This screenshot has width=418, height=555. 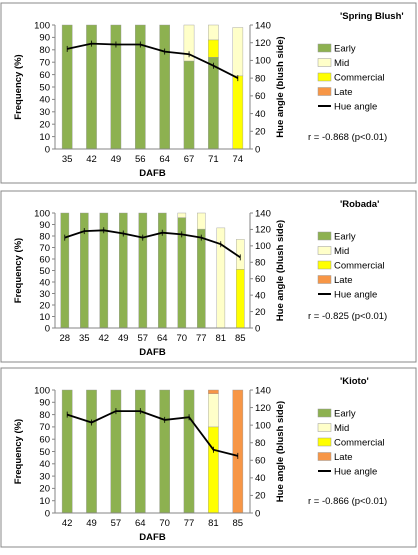 What do you see at coordinates (64, 338) in the screenshot?
I see `x-tick-label: 28` at bounding box center [64, 338].